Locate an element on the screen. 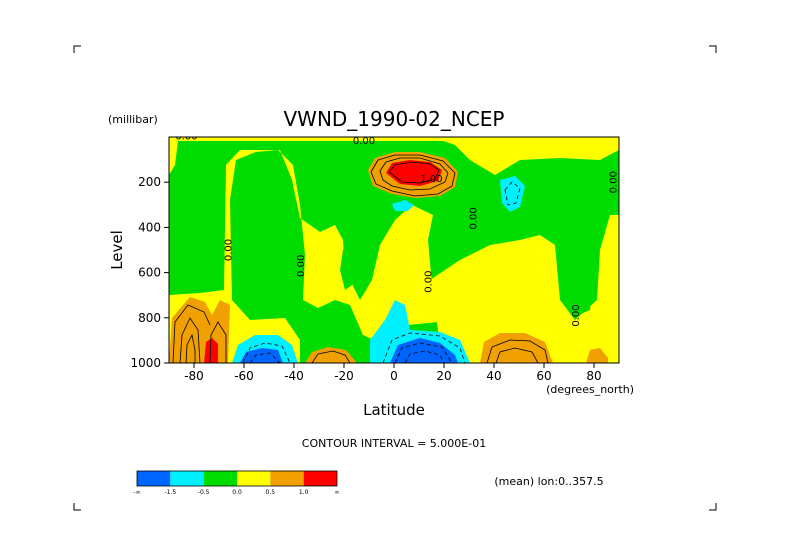 The height and width of the screenshot is (558, 789). contour-label: 1.00 is located at coordinates (431, 179).